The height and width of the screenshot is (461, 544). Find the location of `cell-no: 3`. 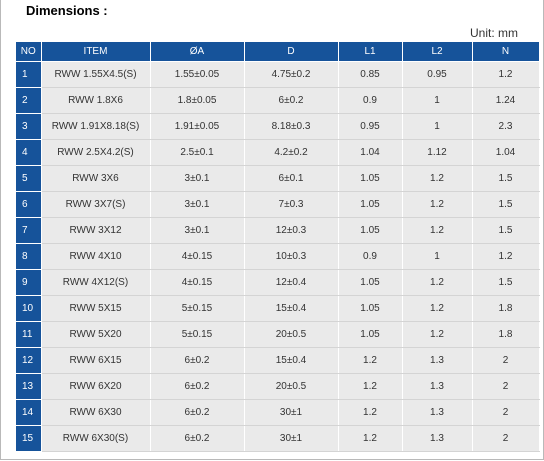

cell-no: 3 is located at coordinates (29, 126).